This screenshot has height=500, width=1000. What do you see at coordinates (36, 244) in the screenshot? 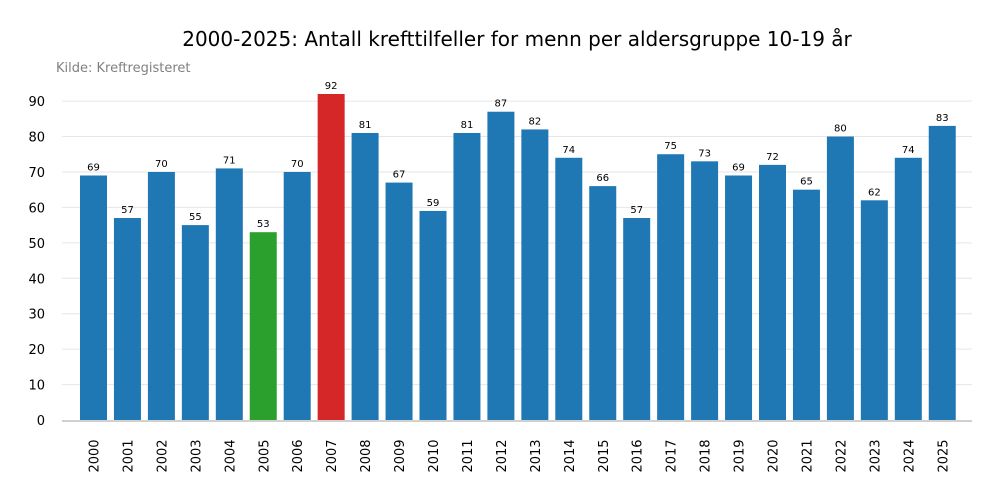
I see `y-tick-label: 50` at bounding box center [36, 244].